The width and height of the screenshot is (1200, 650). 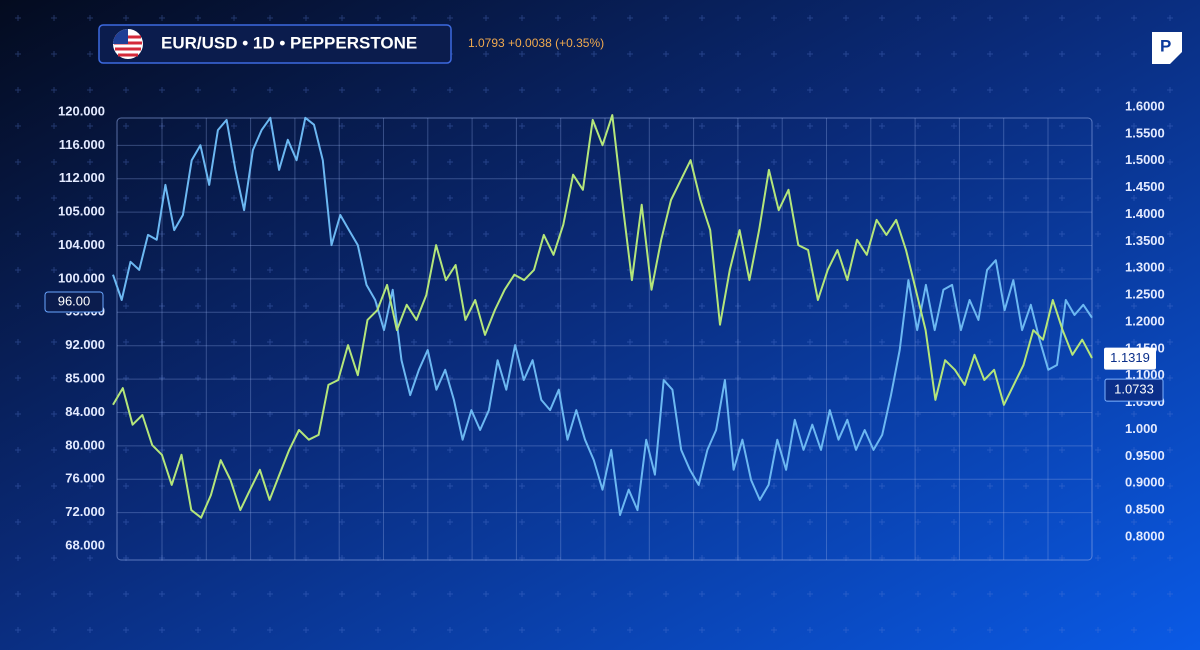 I want to click on left-axis-label: 104.000, so click(x=81, y=244).